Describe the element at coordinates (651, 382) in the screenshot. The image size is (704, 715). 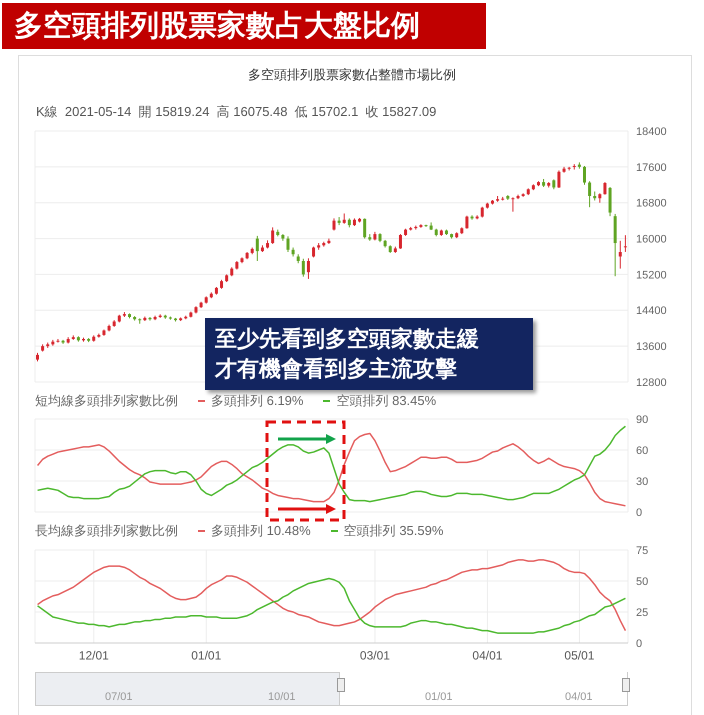
I see `y-tick-label: 12800` at that location.